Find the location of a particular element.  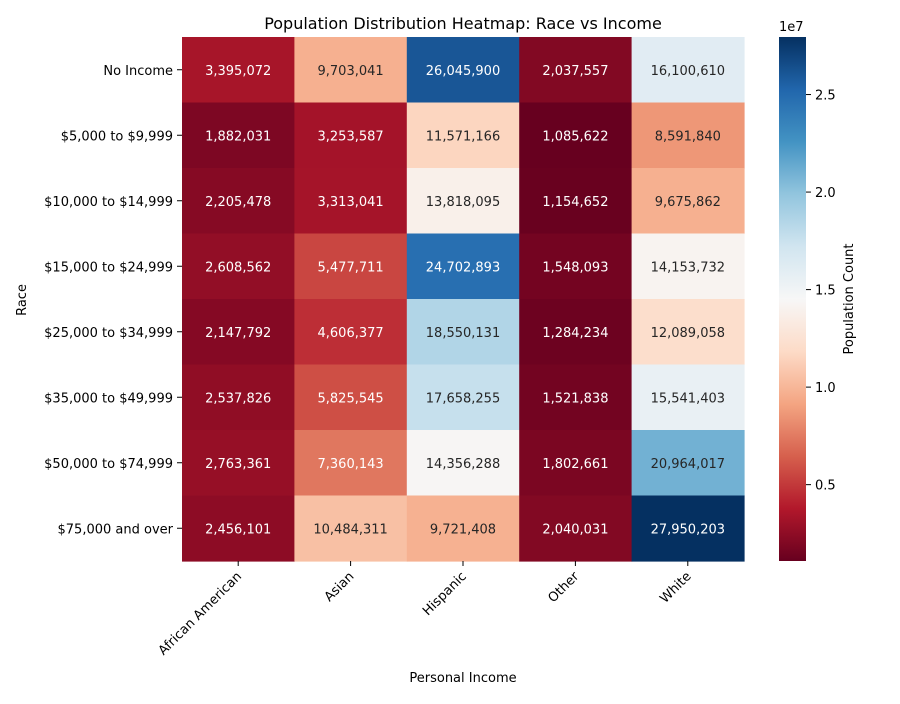

y-tick-label: $10,000 to $14,999 is located at coordinates (108, 202).